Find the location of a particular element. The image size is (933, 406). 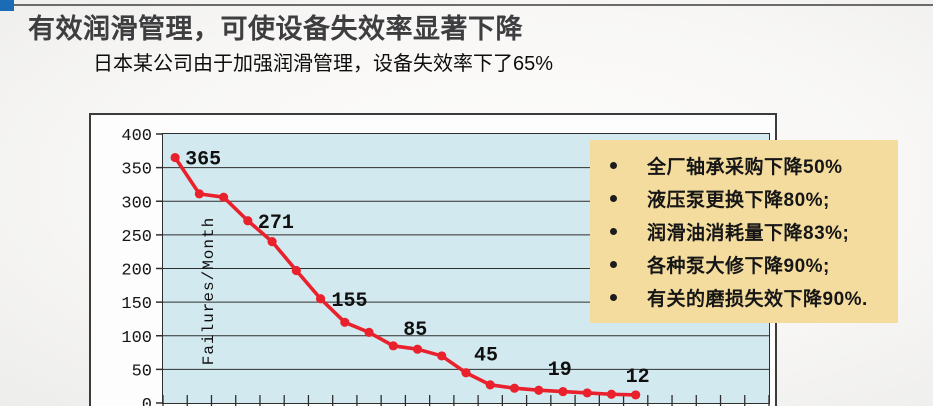

svg-text: 12 is located at coordinates (638, 377).